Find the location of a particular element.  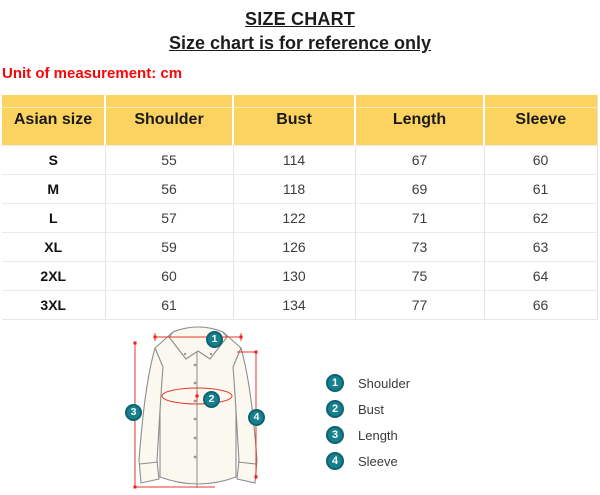

legend-label-sleeve: Sleeve is located at coordinates (378, 461).